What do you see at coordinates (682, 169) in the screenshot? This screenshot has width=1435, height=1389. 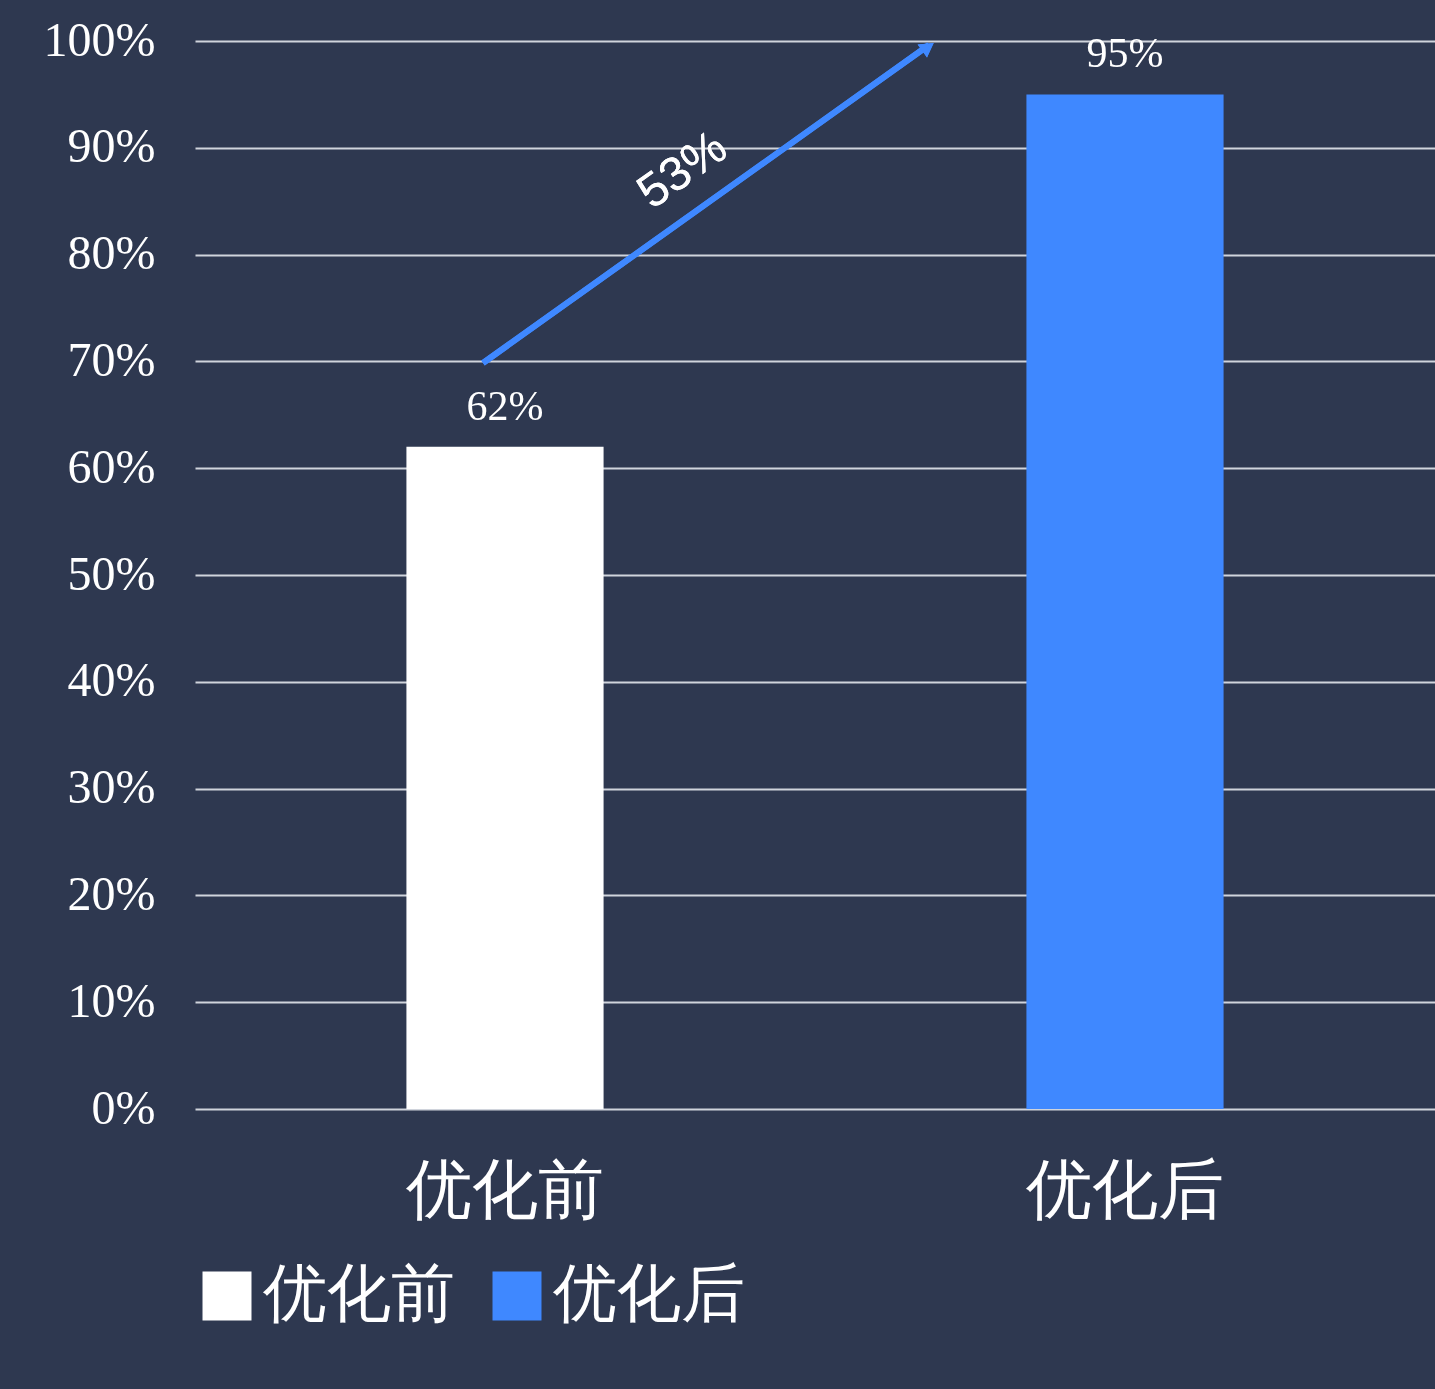 I see `annotation: 53%` at bounding box center [682, 169].